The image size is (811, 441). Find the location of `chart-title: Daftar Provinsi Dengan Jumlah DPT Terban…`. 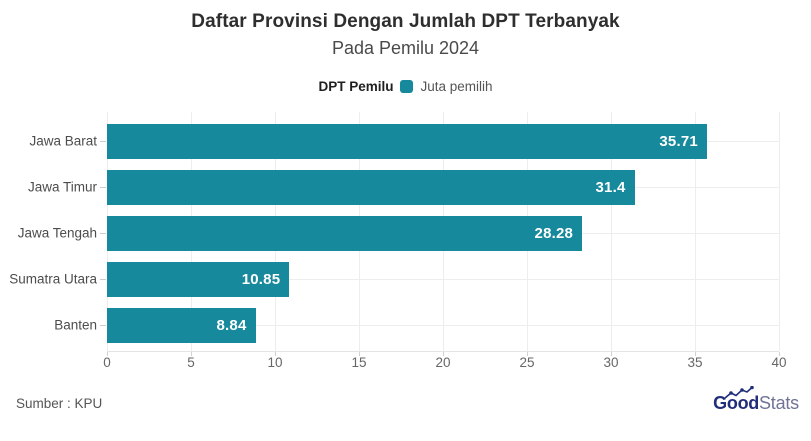

chart-title: Daftar Provinsi Dengan Jumlah DPT Terban… is located at coordinates (405, 21).